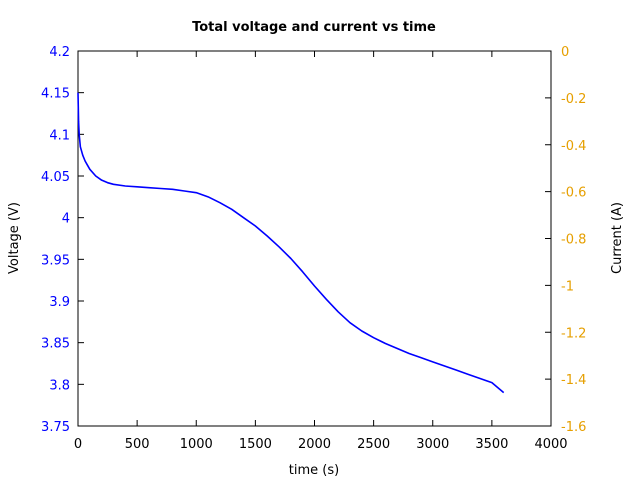 Image resolution: width=640 pixels, height=480 pixels. I want to click on y-tick-label: 3.95, so click(55, 260).